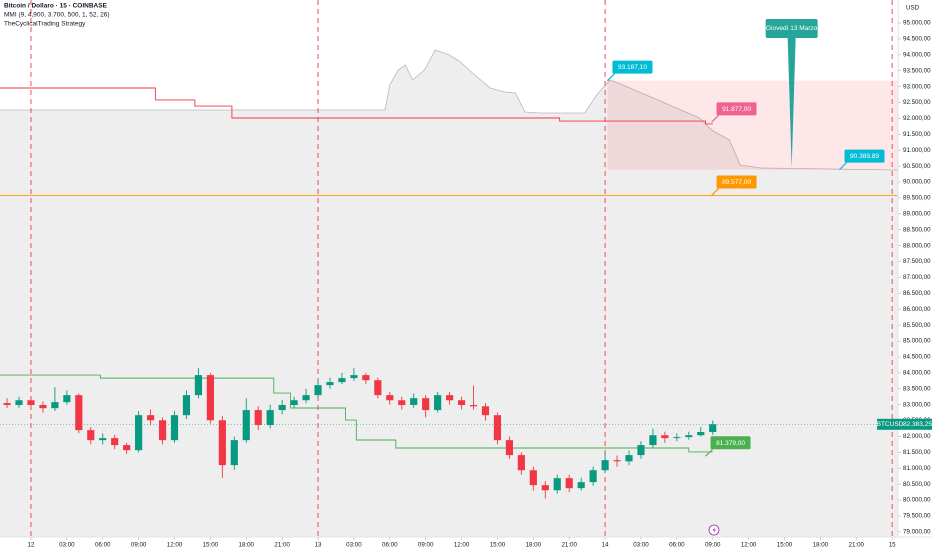  I want to click on y-tick-label: 91.500,00, so click(917, 134).